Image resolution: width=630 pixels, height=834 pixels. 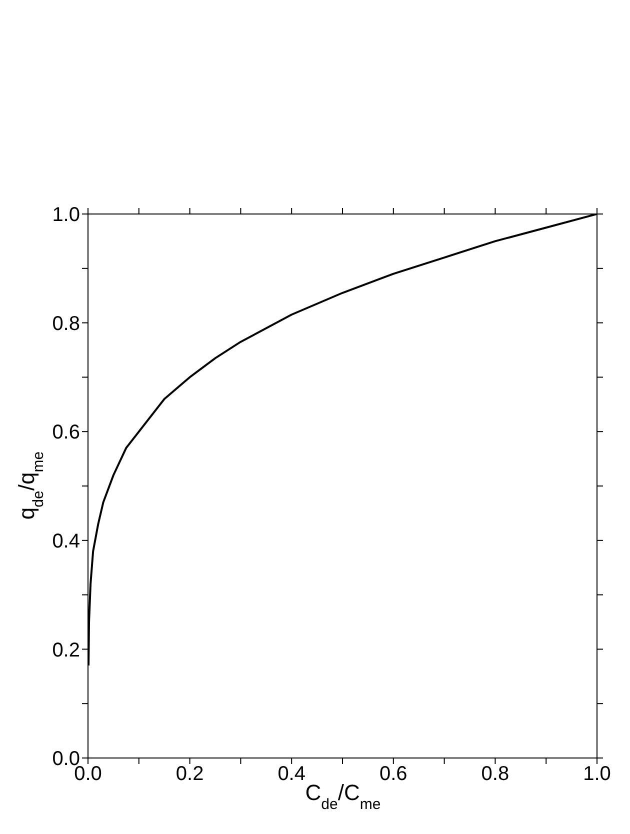 I want to click on y-tick-label: 0.4, so click(x=66, y=541).